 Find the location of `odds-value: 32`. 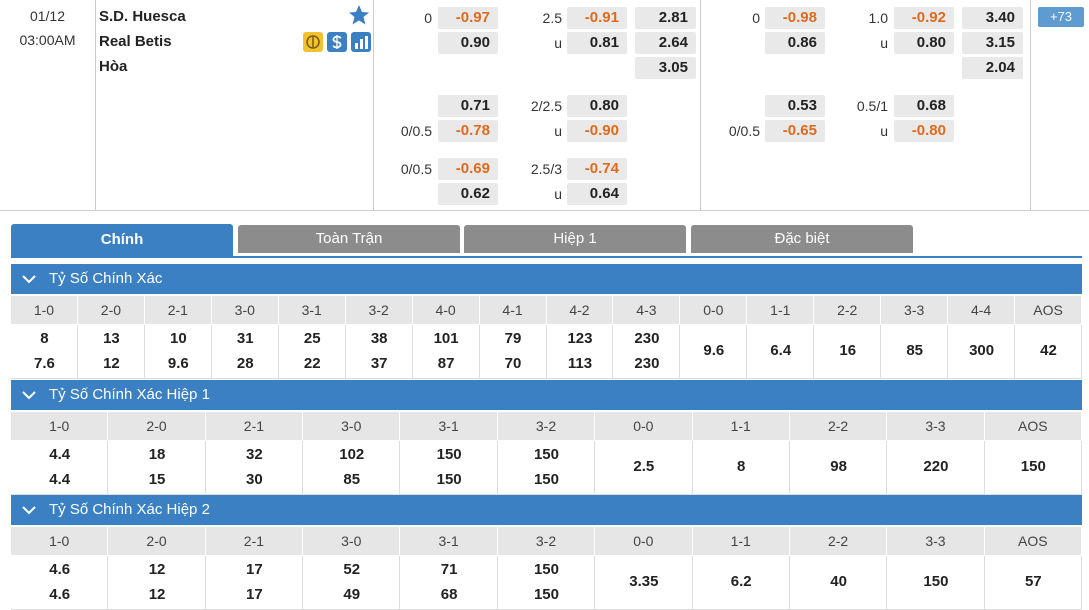

odds-value: 32 is located at coordinates (254, 454).